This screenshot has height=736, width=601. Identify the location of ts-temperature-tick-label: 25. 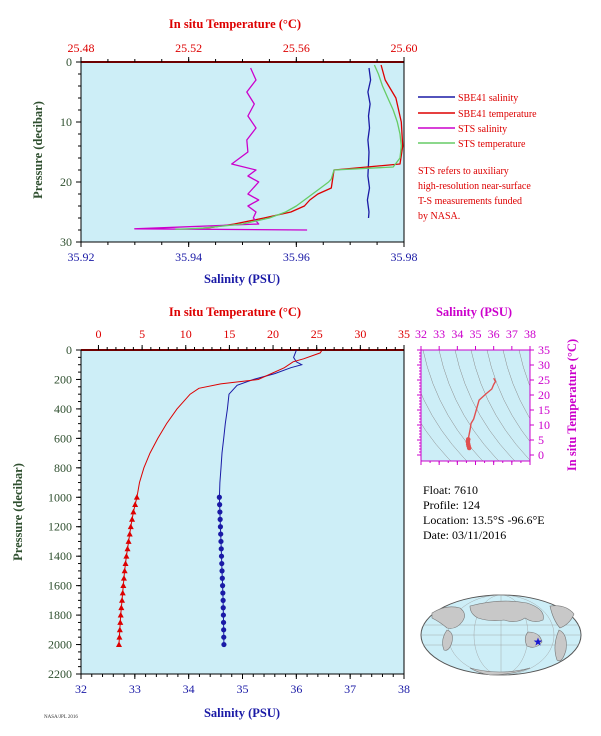
(544, 380).